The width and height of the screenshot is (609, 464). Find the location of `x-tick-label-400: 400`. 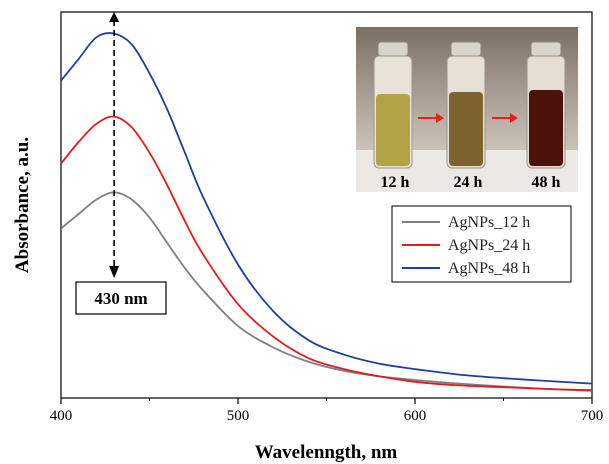

x-tick-label-400: 400 is located at coordinates (61, 416).